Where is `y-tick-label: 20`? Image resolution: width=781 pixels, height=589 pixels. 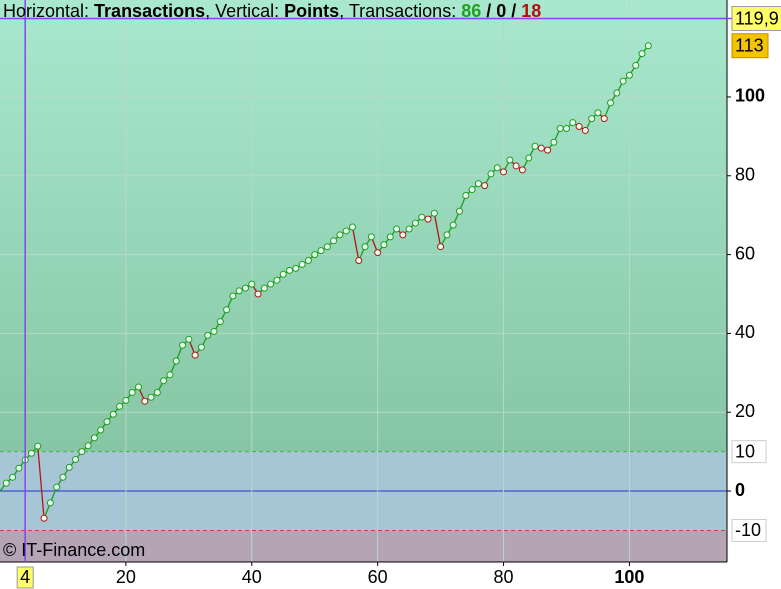 y-tick-label: 20 is located at coordinates (745, 411).